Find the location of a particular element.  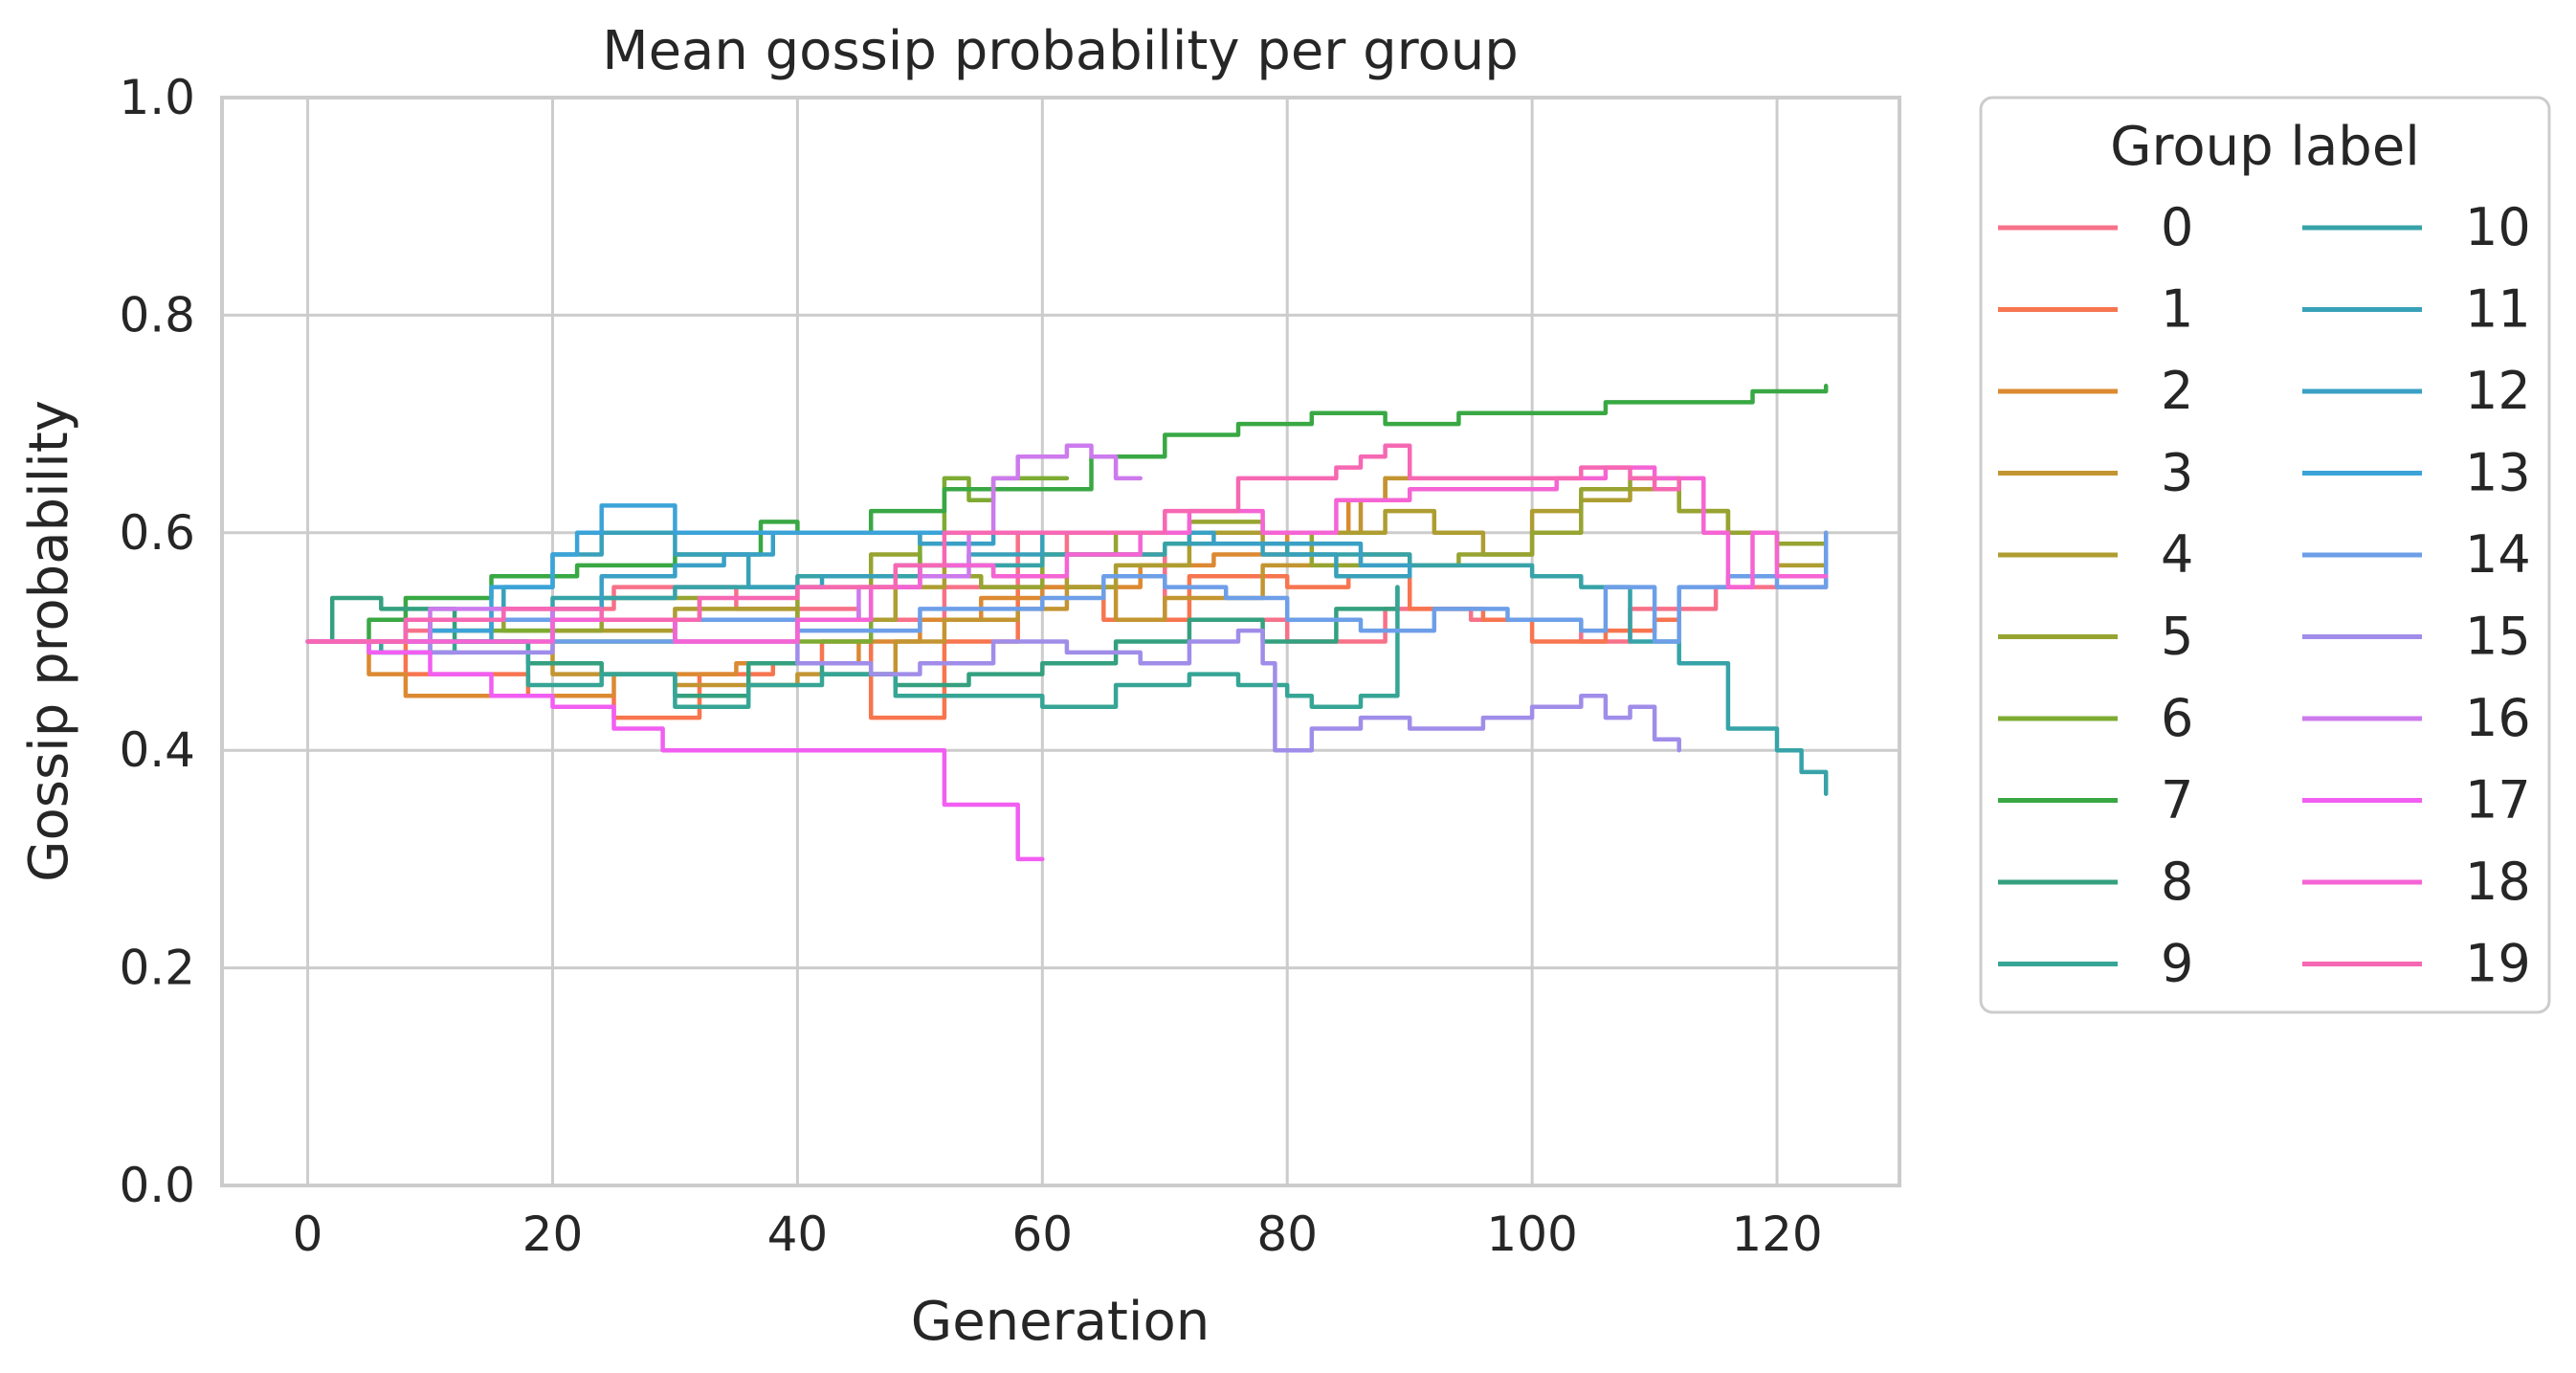

legend-label-15: 15 is located at coordinates (2498, 637).